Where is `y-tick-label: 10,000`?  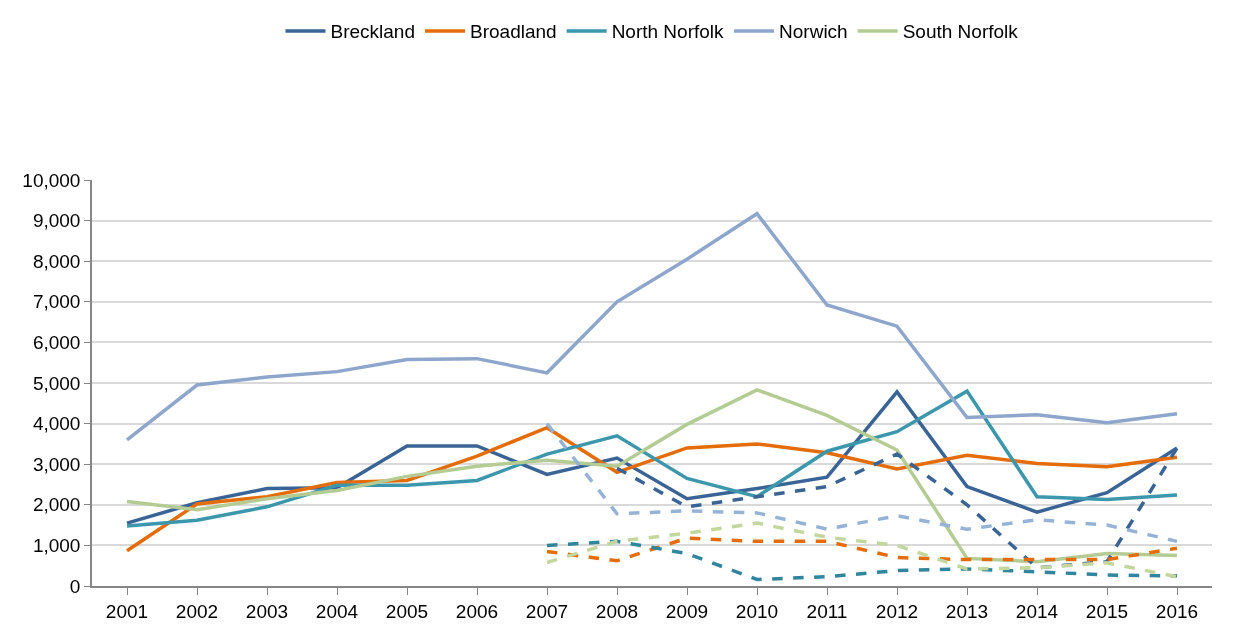
y-tick-label: 10,000 is located at coordinates (51, 180).